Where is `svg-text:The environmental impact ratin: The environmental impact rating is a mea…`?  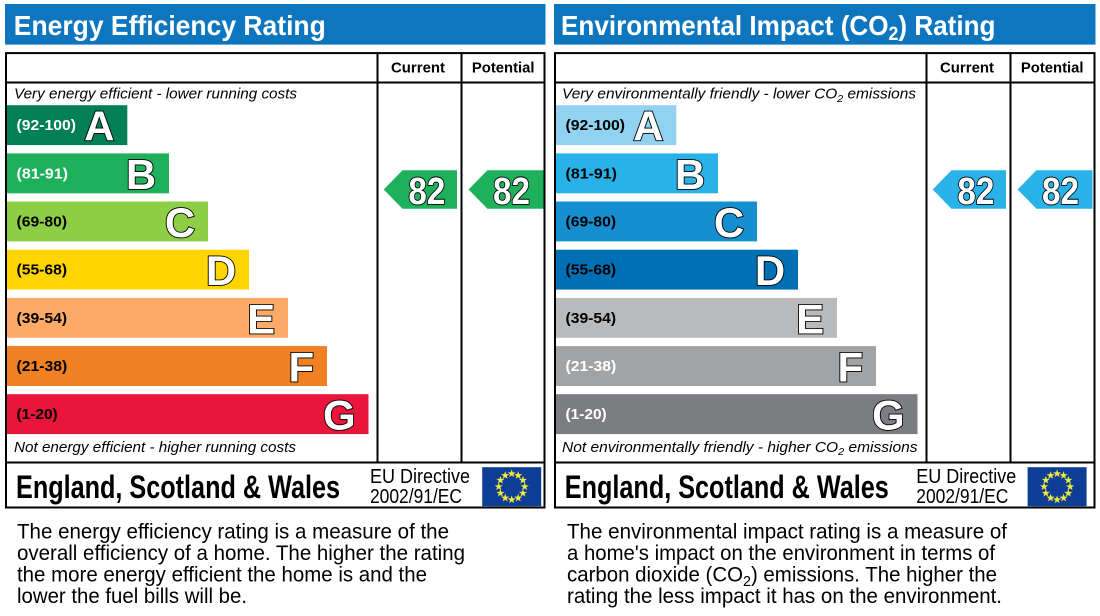 svg-text:The environmental impact ratin: The environmental impact rating is a mea… is located at coordinates (787, 532).